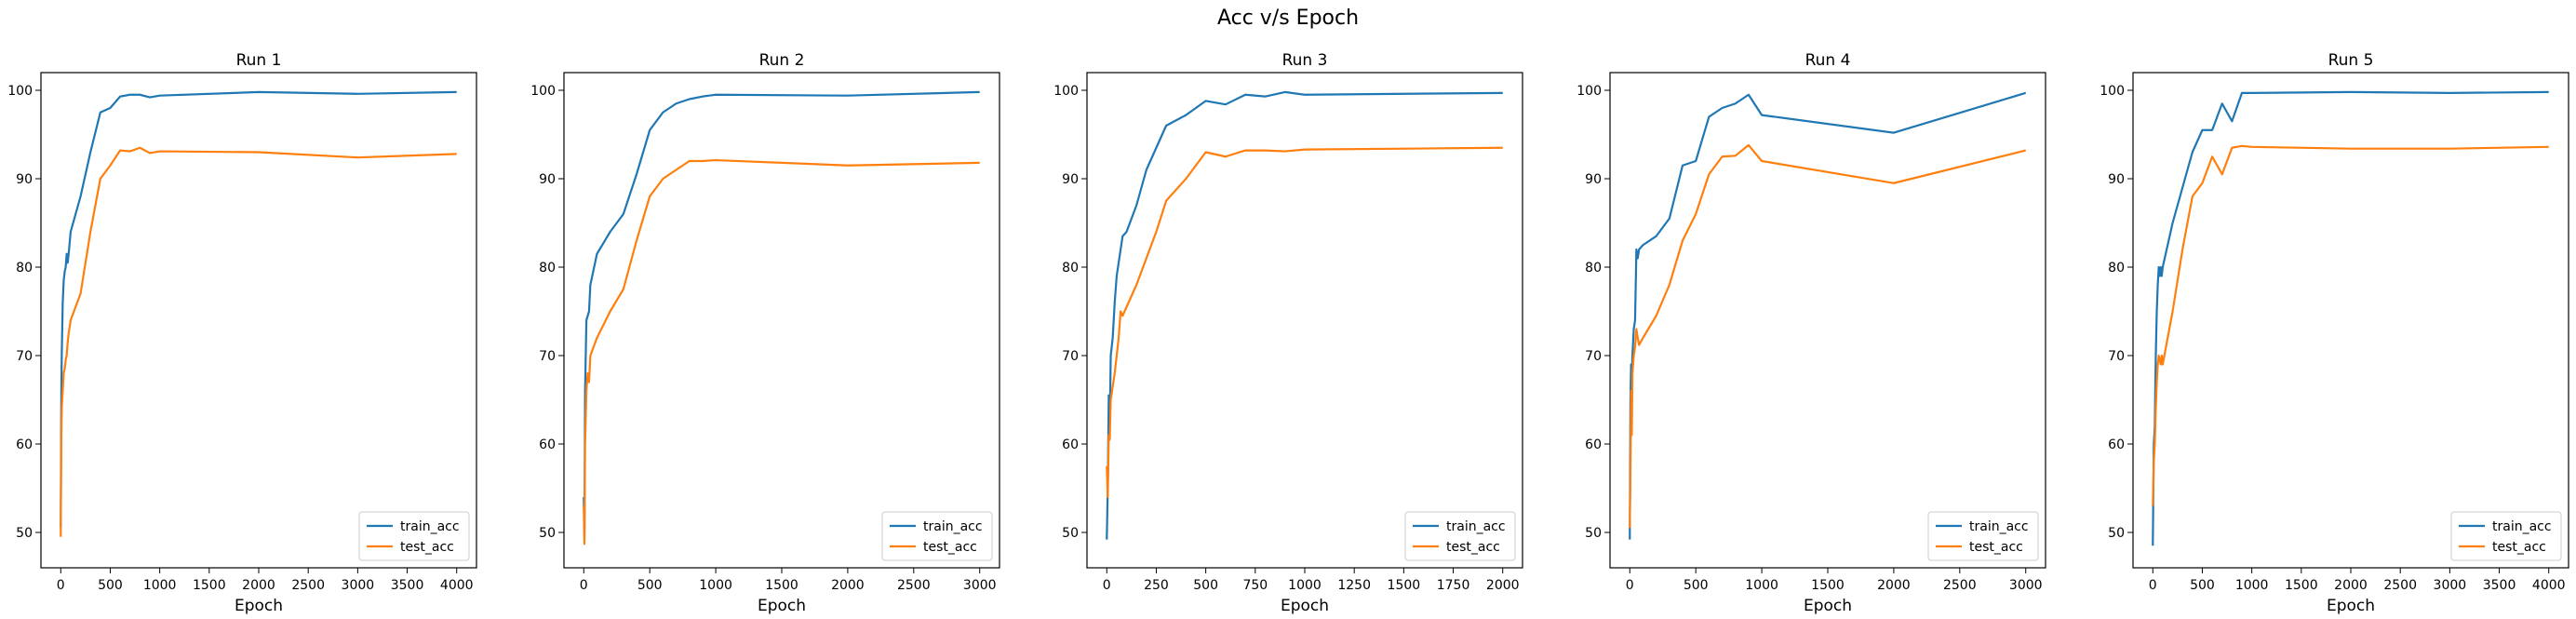  Describe the element at coordinates (1453, 585) in the screenshot. I see `x-tick-label: 1750` at that location.